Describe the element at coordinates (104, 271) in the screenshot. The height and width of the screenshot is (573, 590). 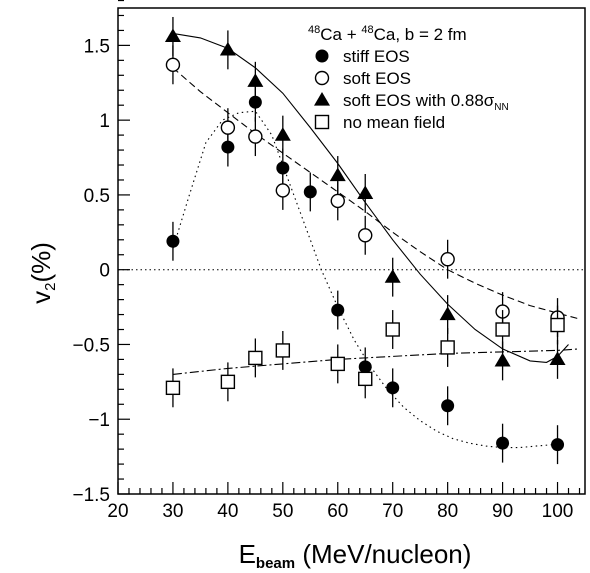
I see `y-tick-label: 0` at that location.